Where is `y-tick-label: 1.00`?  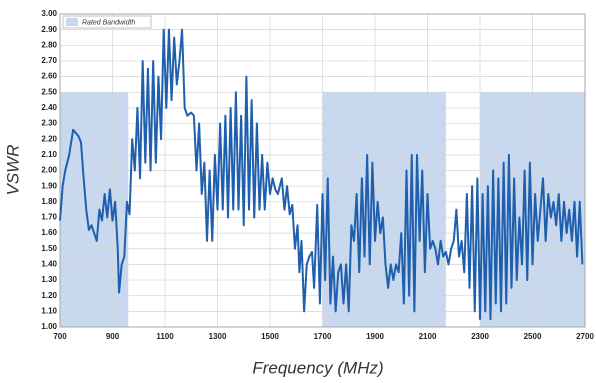
y-tick-label: 1.00 is located at coordinates (49, 326).